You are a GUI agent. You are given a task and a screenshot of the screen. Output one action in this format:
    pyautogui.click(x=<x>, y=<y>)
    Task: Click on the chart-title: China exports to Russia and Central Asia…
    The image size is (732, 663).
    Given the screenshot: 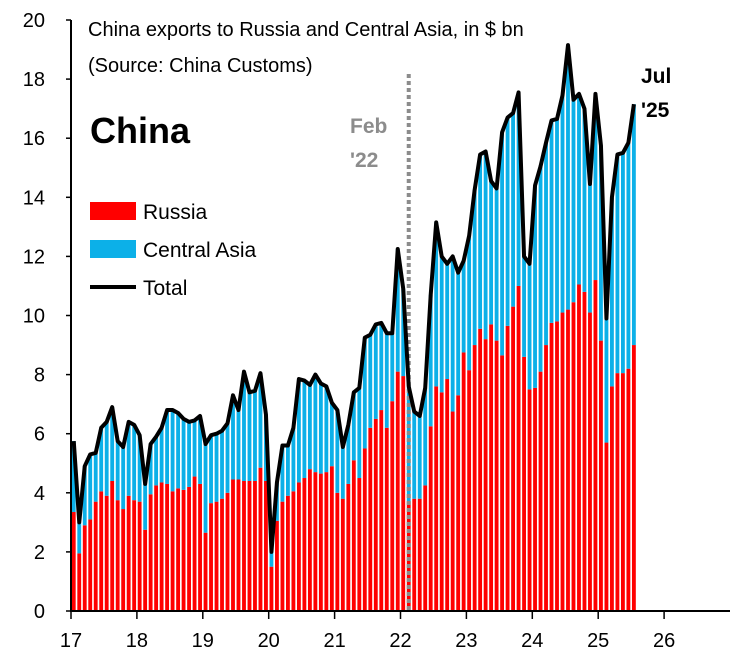 What is the action you would take?
    pyautogui.click(x=306, y=30)
    